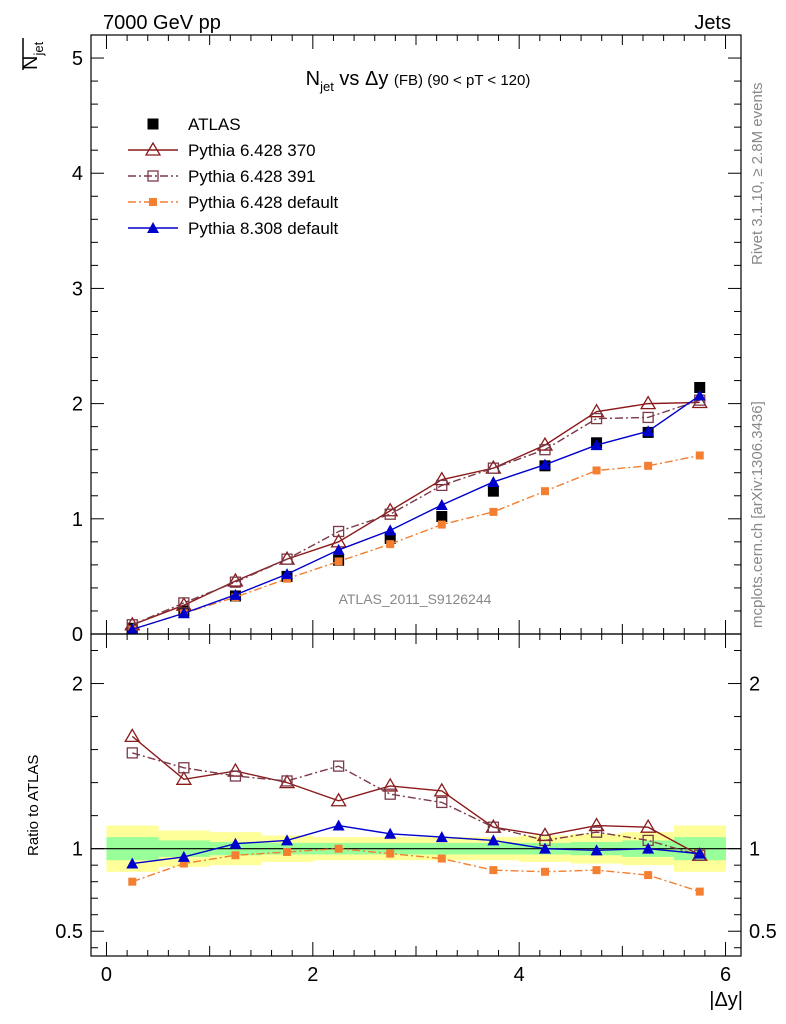 Image resolution: width=786 pixels, height=1024 pixels. What do you see at coordinates (77, 289) in the screenshot?
I see `y-tick-label: 3` at bounding box center [77, 289].